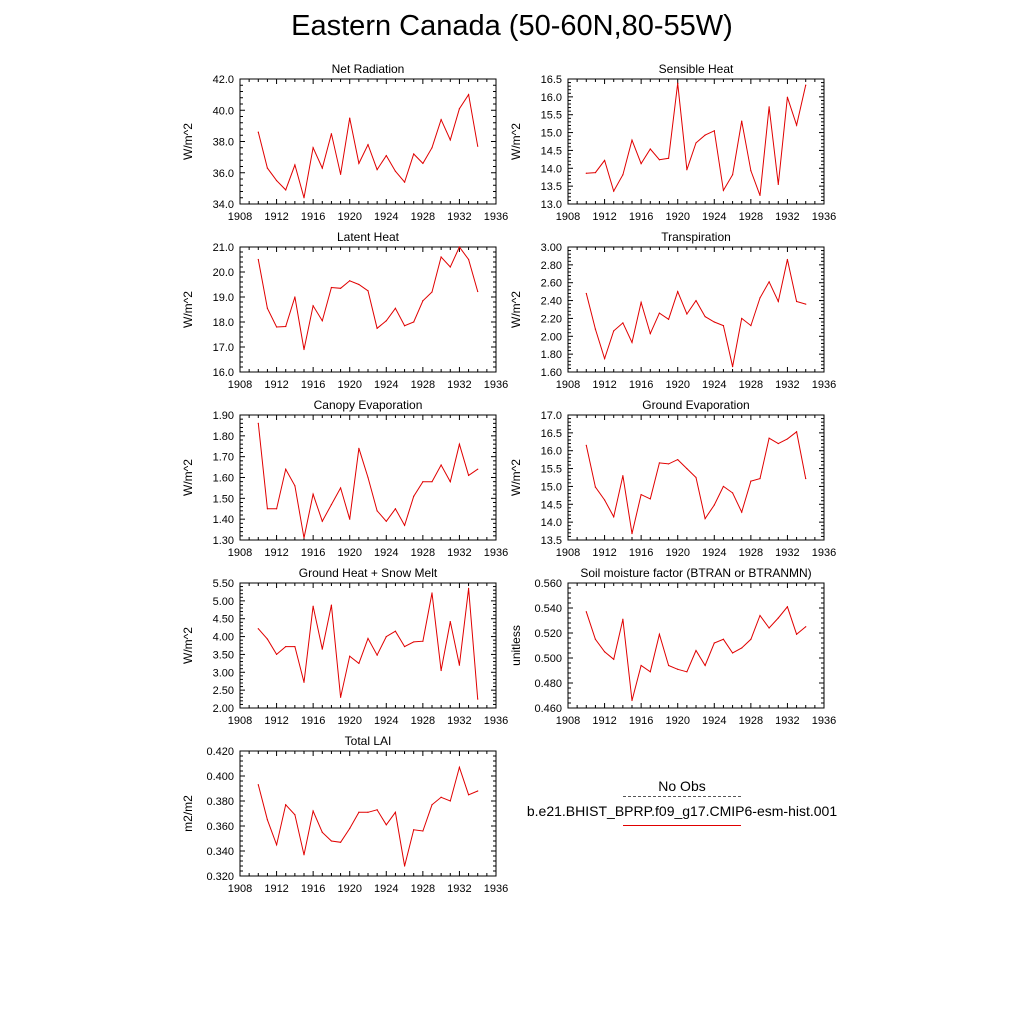 Image resolution: width=1024 pixels, height=1024 pixels. I want to click on y-tick-label: 14.5, so click(551, 151).